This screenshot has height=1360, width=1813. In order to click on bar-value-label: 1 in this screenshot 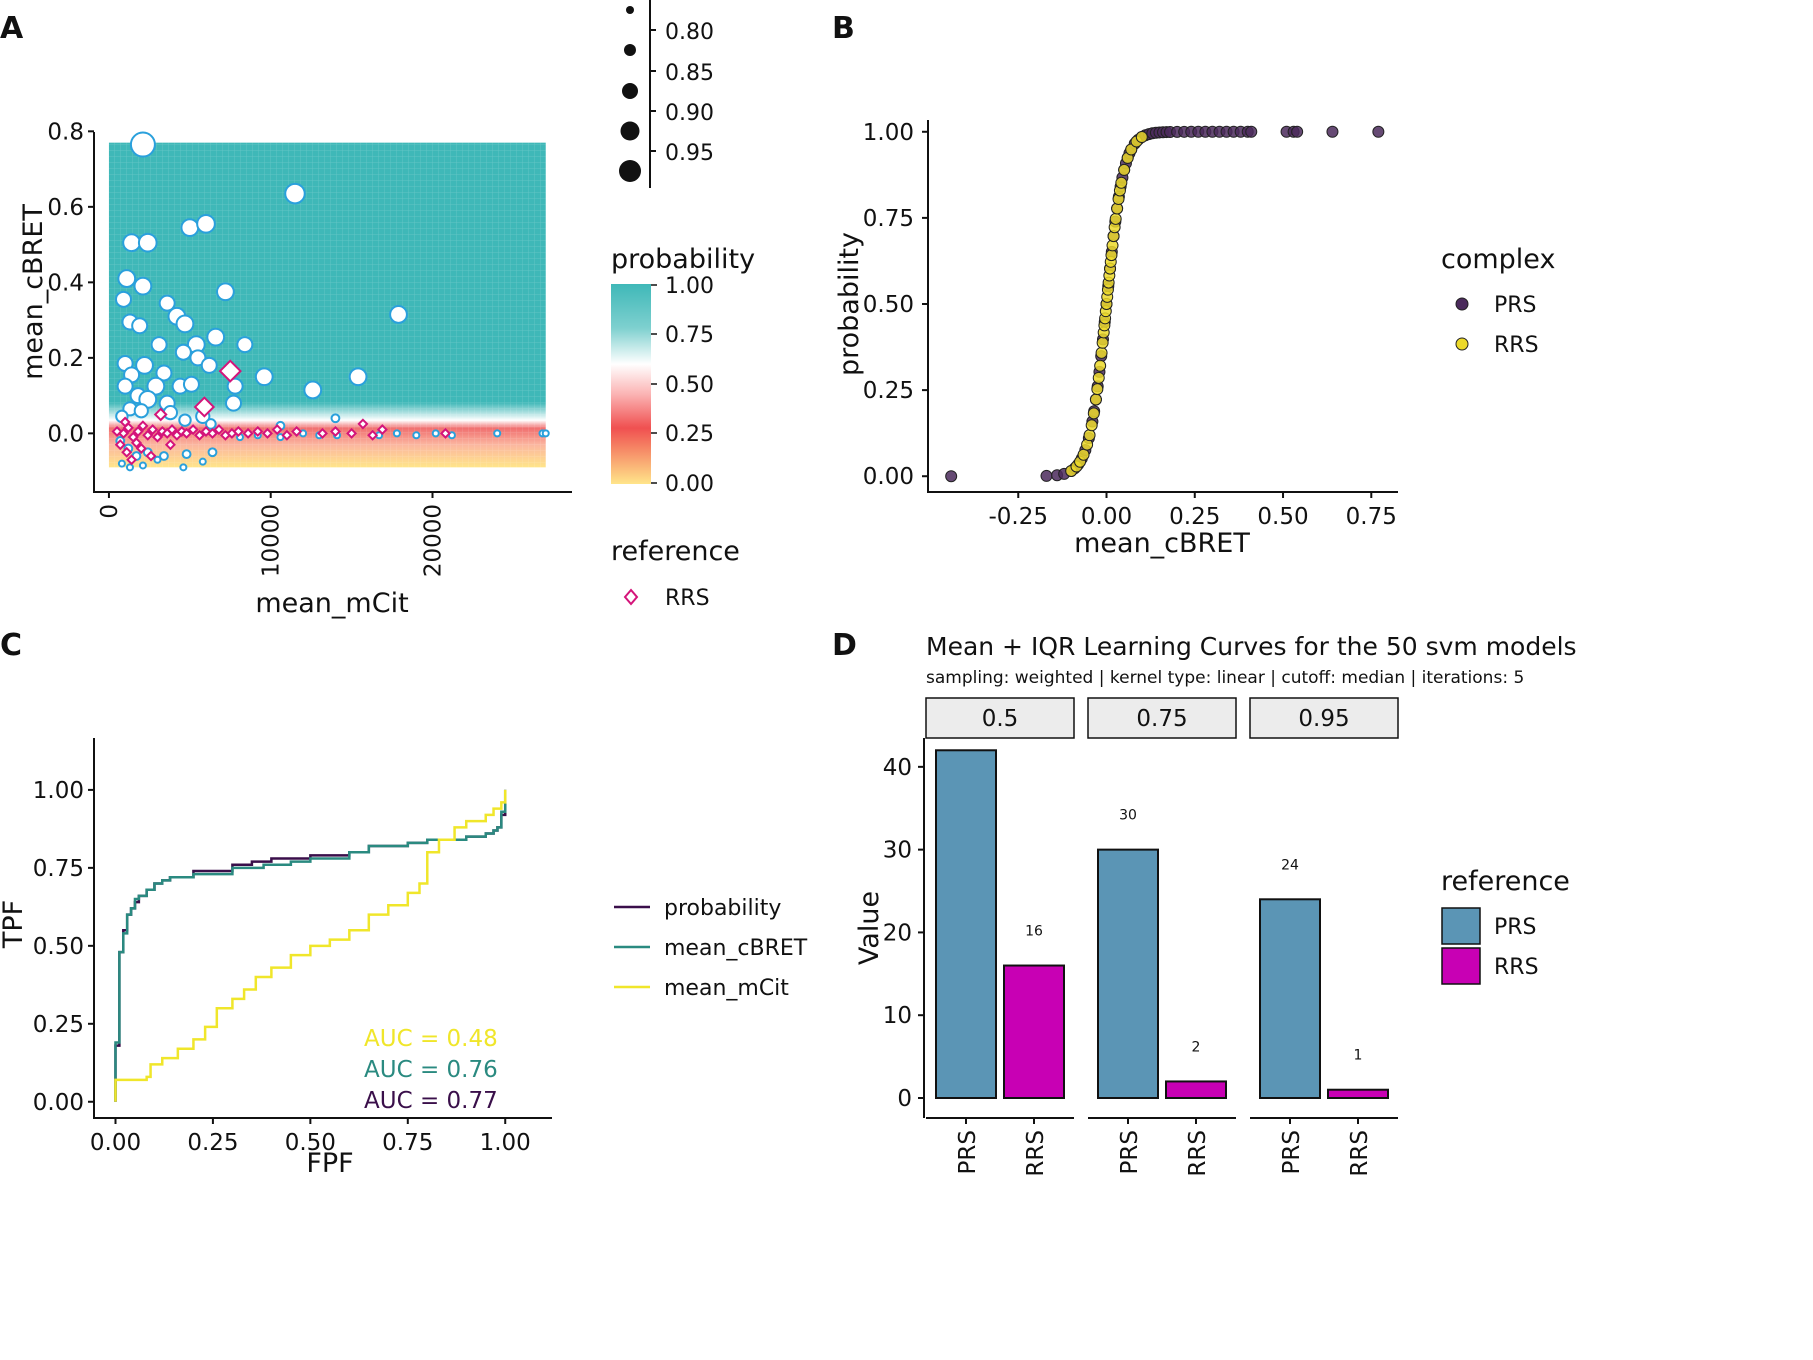, I will do `click(1358, 1056)`.